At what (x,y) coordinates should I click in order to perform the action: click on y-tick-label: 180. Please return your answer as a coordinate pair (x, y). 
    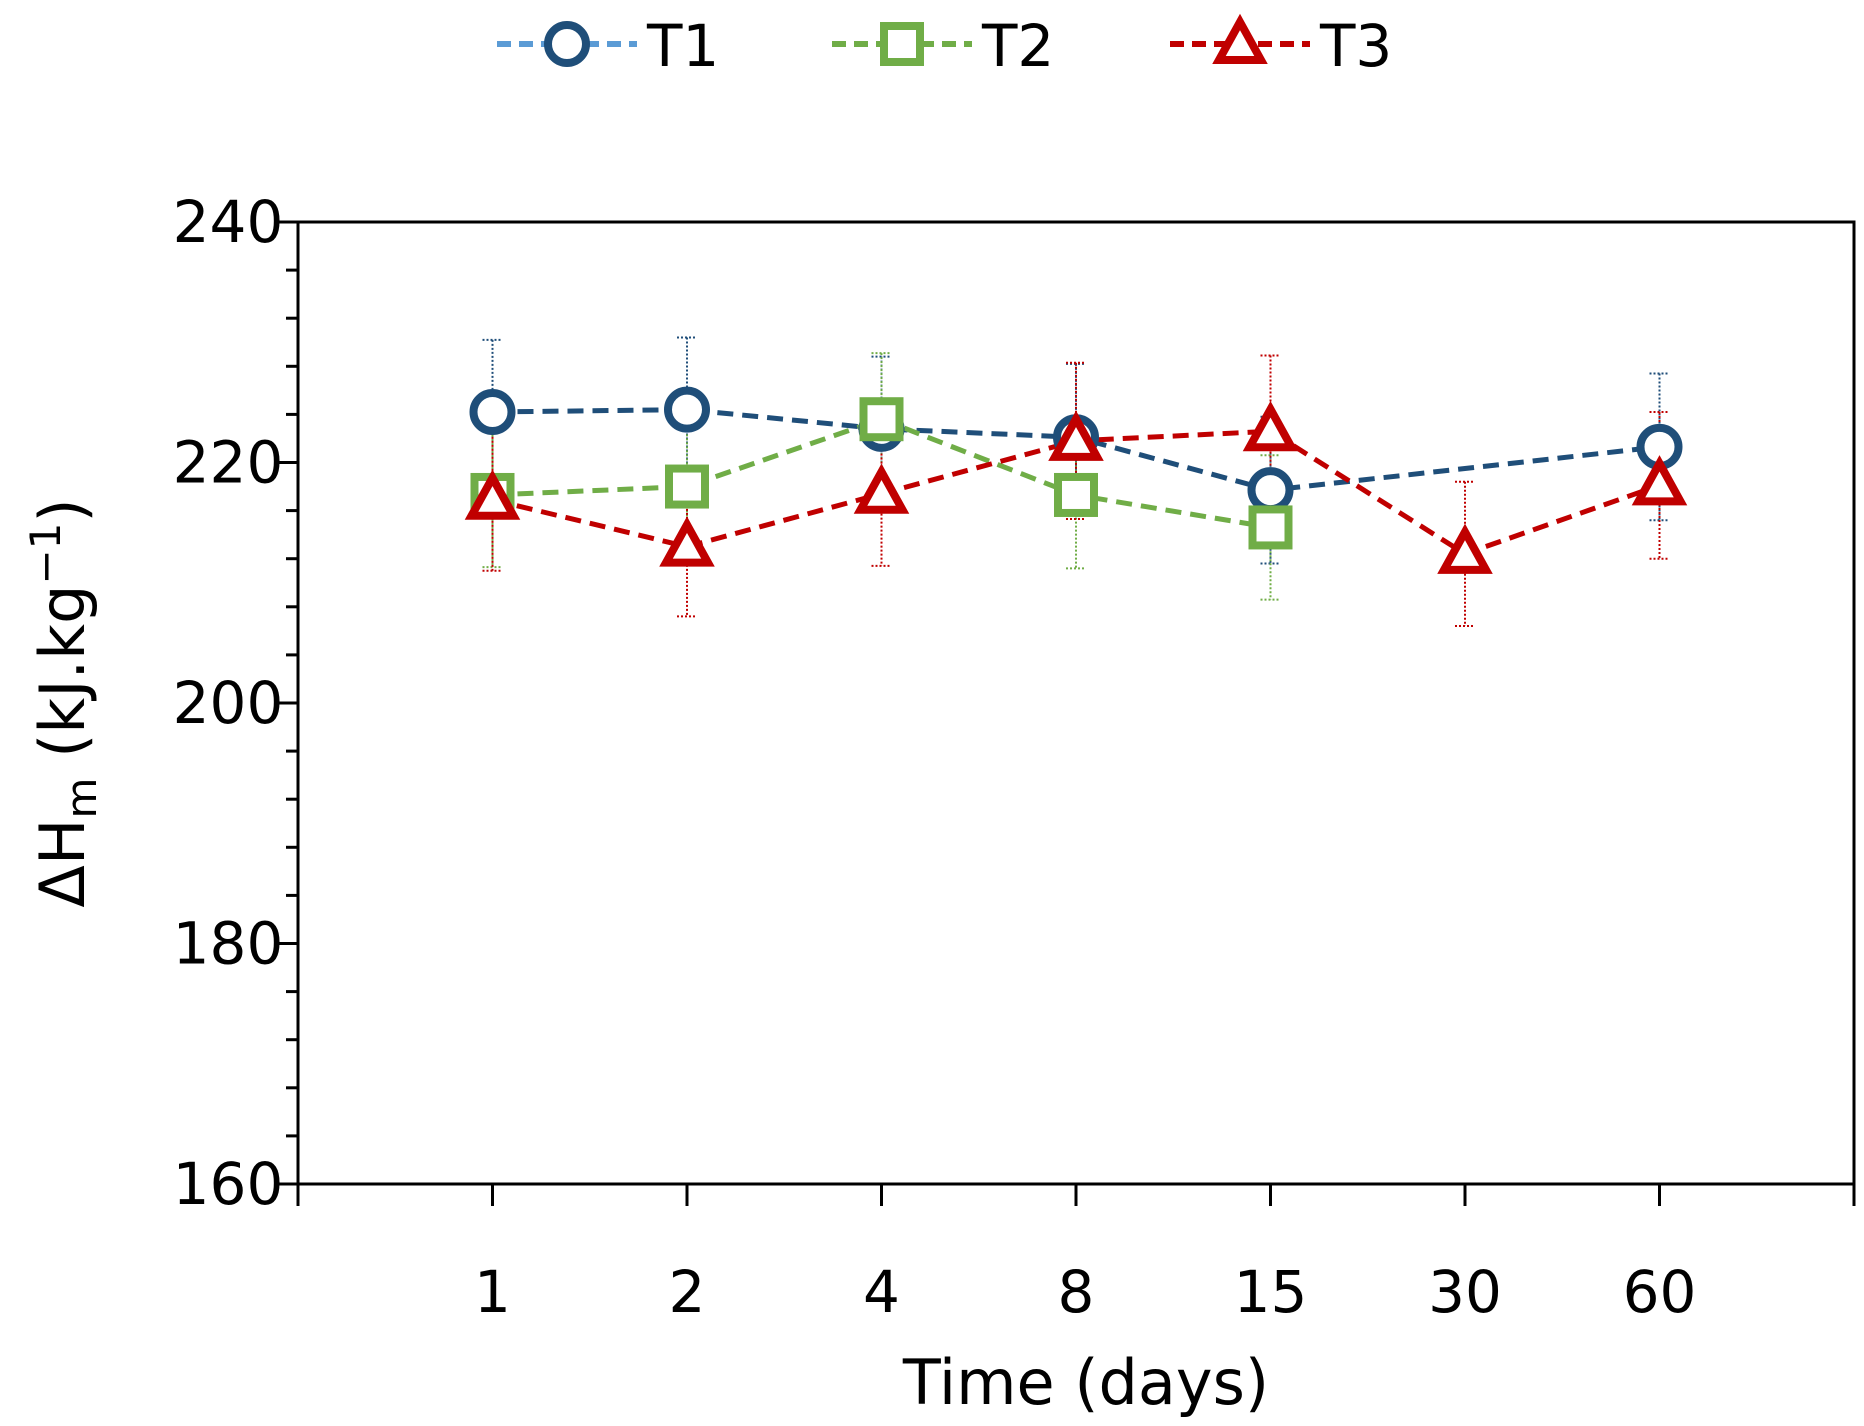
    Looking at the image, I should click on (228, 944).